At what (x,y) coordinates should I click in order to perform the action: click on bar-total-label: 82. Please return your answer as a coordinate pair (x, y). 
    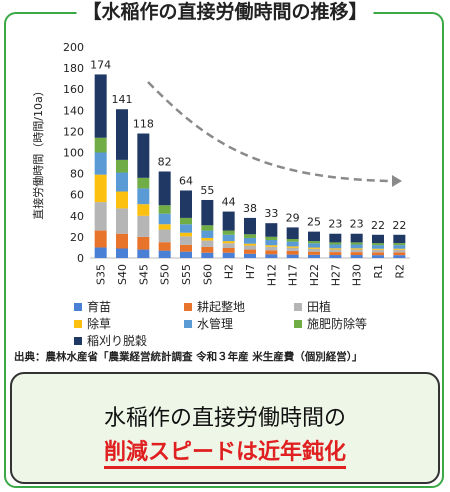
    Looking at the image, I should click on (165, 161).